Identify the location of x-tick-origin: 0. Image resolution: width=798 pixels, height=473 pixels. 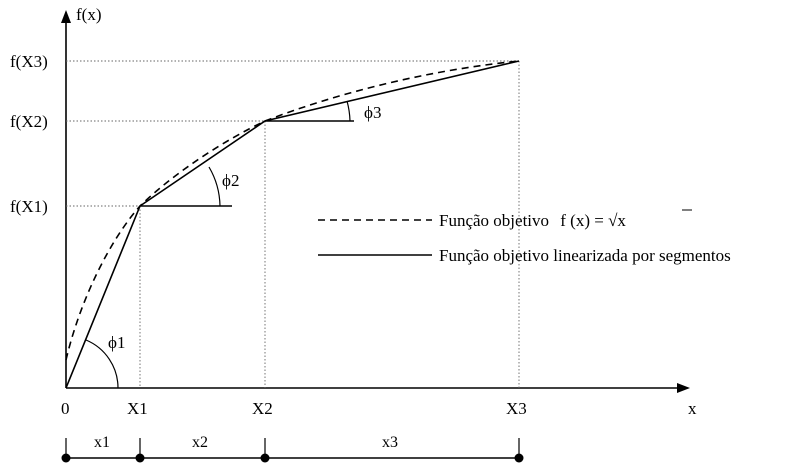
(65, 408).